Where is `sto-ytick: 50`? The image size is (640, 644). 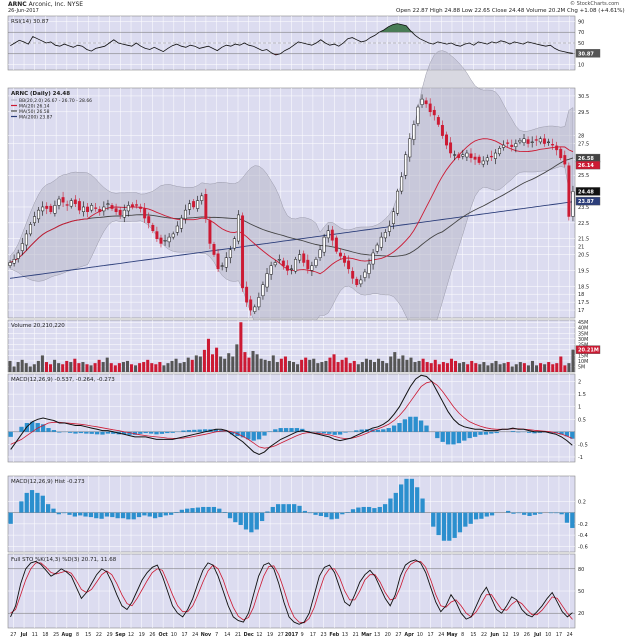
sto-ytick: 50 is located at coordinates (581, 592).